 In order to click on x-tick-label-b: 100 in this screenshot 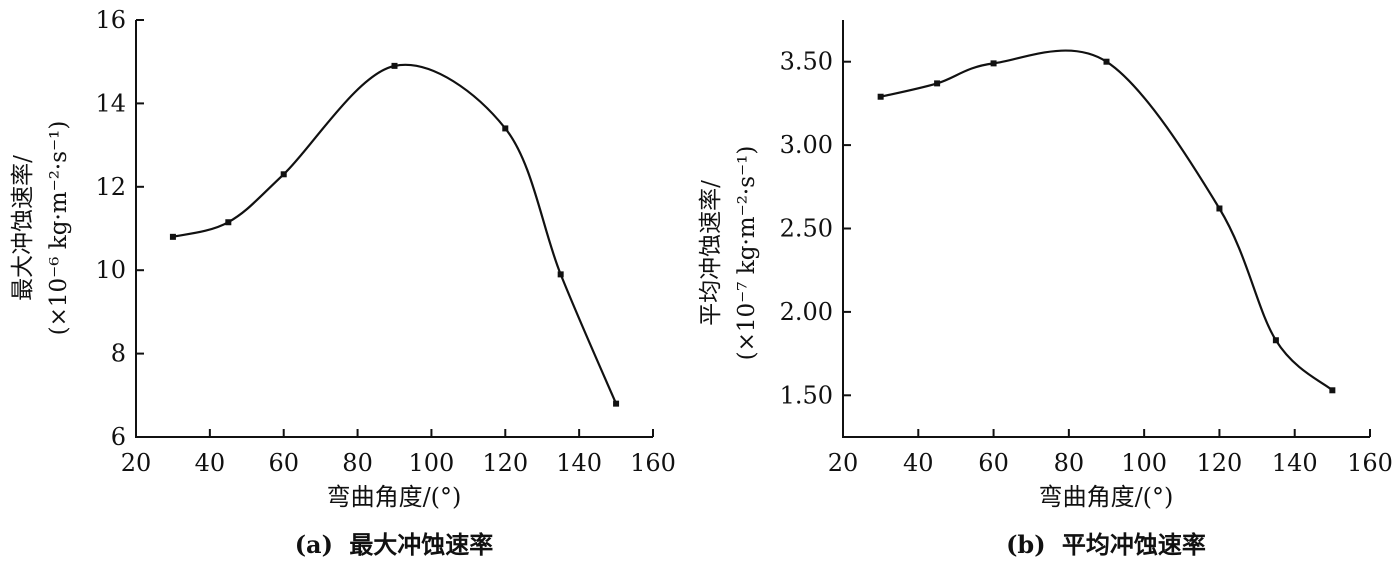, I will do `click(1144, 463)`.